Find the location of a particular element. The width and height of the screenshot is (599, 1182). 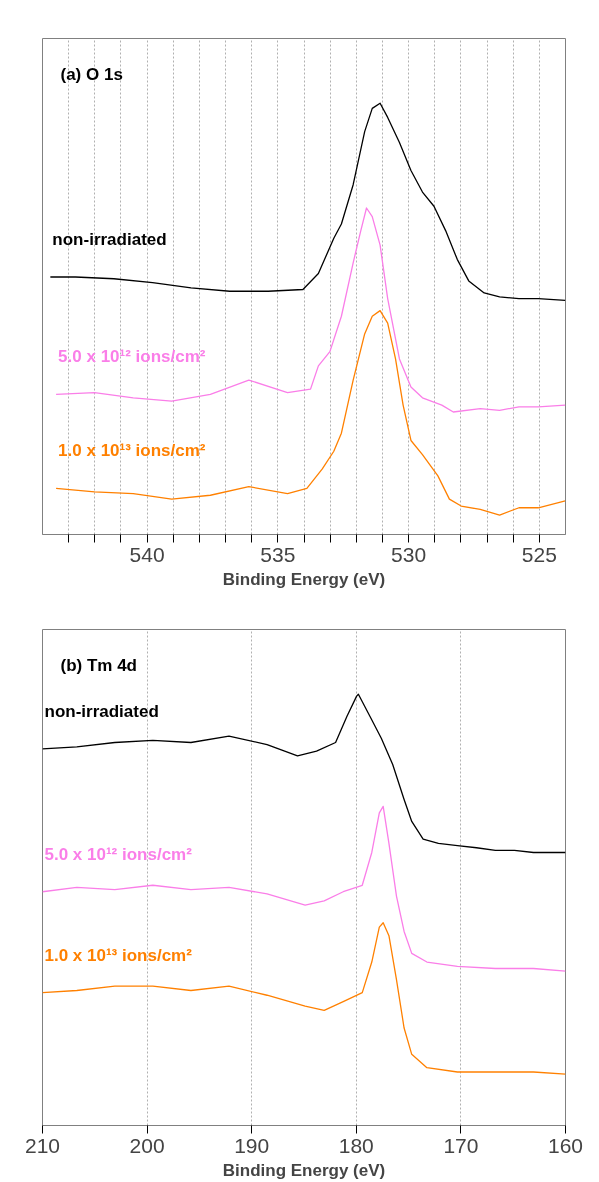

x-tick-label: 540 is located at coordinates (147, 554).